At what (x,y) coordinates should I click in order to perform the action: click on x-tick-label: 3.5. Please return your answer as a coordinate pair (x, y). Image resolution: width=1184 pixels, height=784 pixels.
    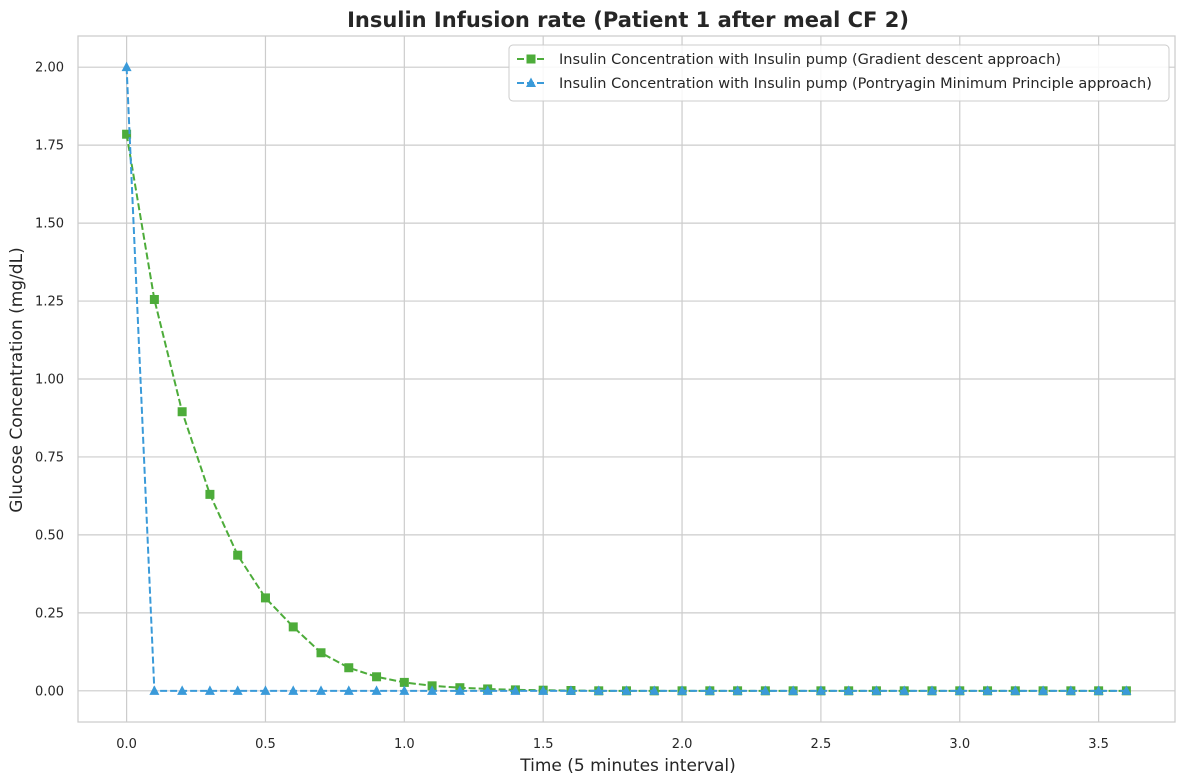
    Looking at the image, I should click on (1098, 744).